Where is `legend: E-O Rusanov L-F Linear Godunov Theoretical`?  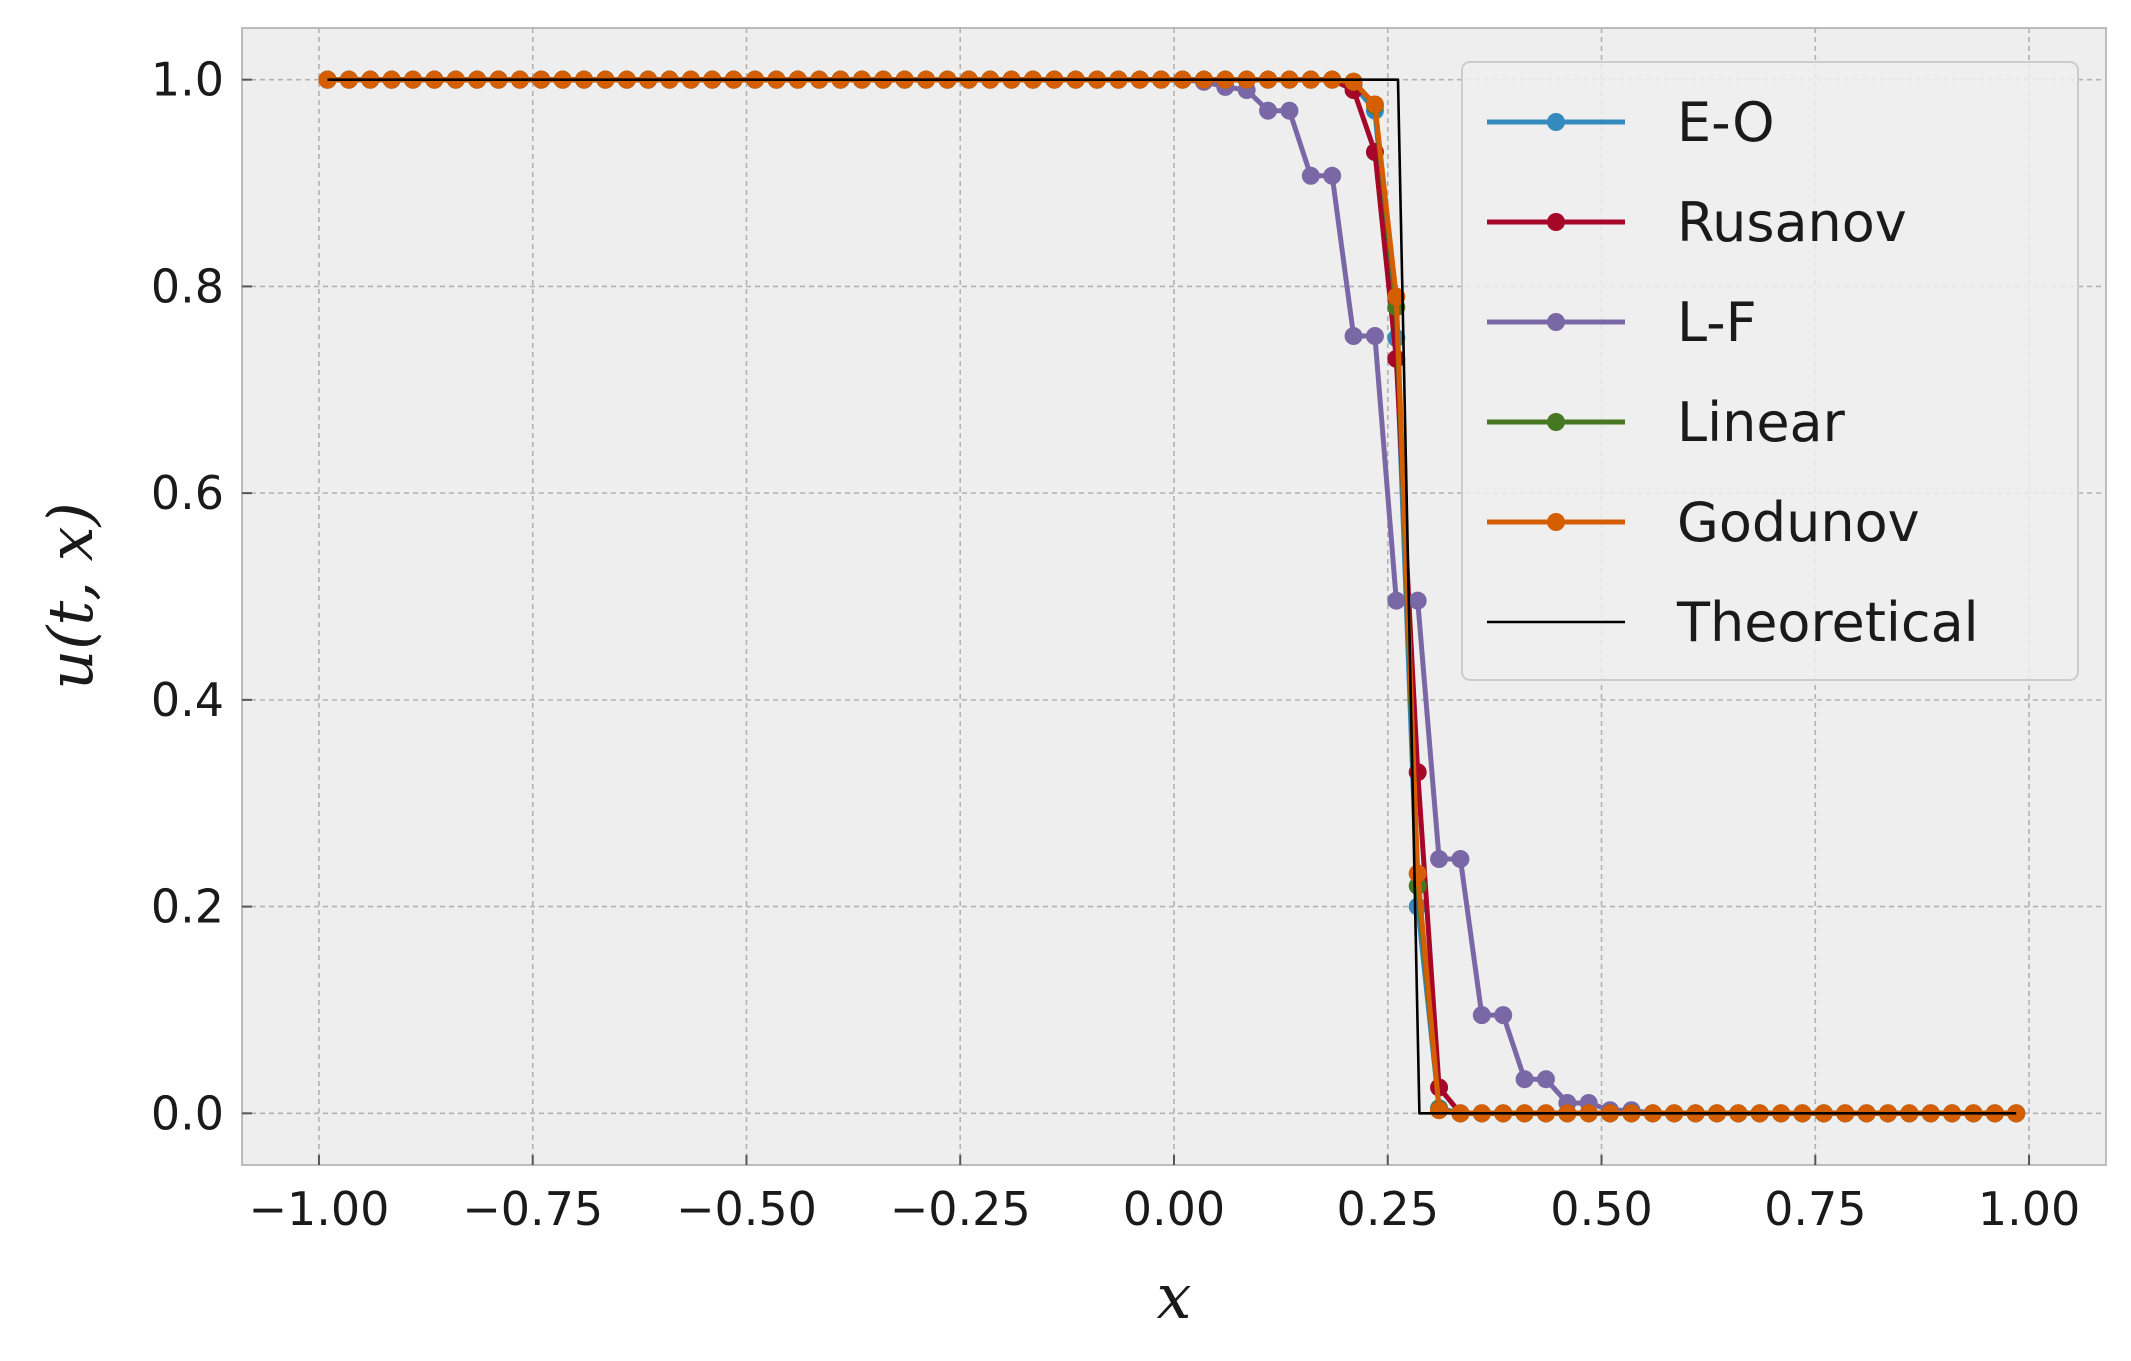
legend: E-O Rusanov L-F Linear Godunov Theoretical is located at coordinates (1770, 371).